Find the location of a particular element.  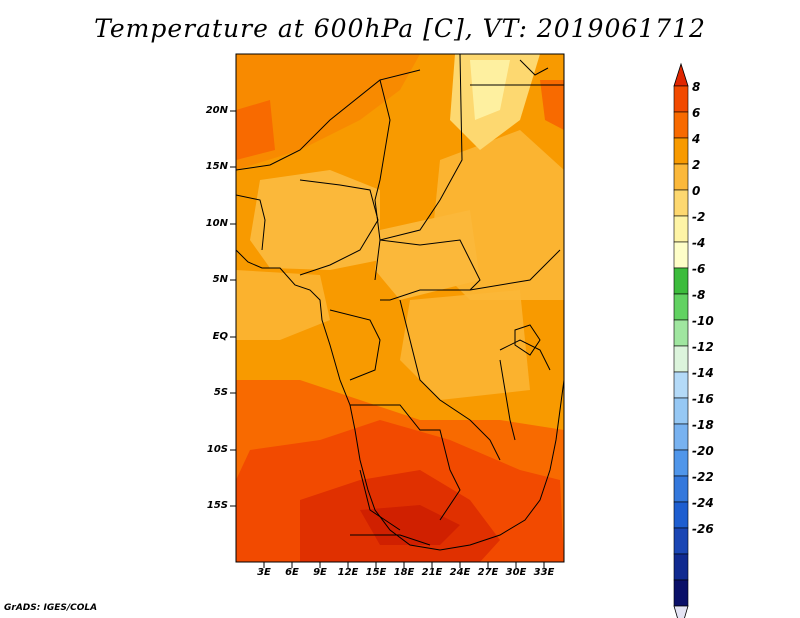

colorbar-label: -14 is located at coordinates (703, 373).